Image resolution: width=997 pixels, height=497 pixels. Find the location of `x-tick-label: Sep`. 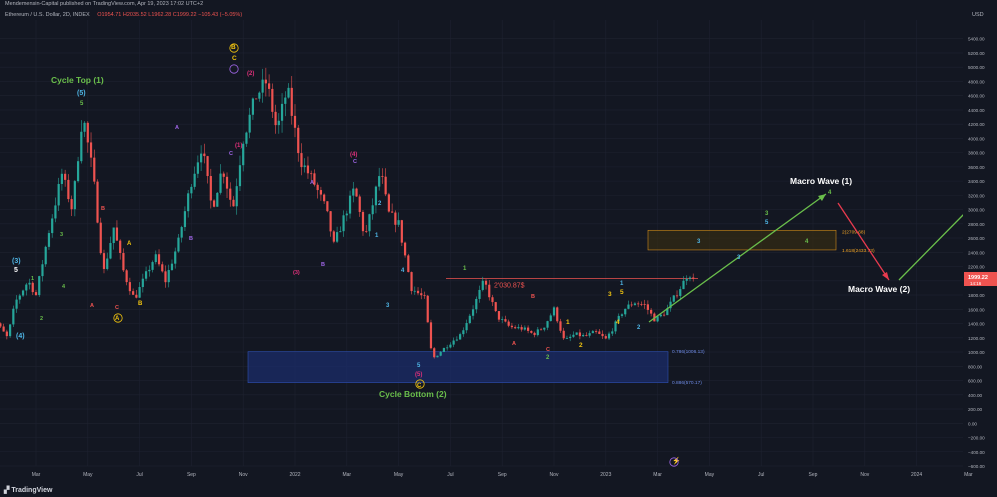

x-tick-label: Sep is located at coordinates (502, 475).